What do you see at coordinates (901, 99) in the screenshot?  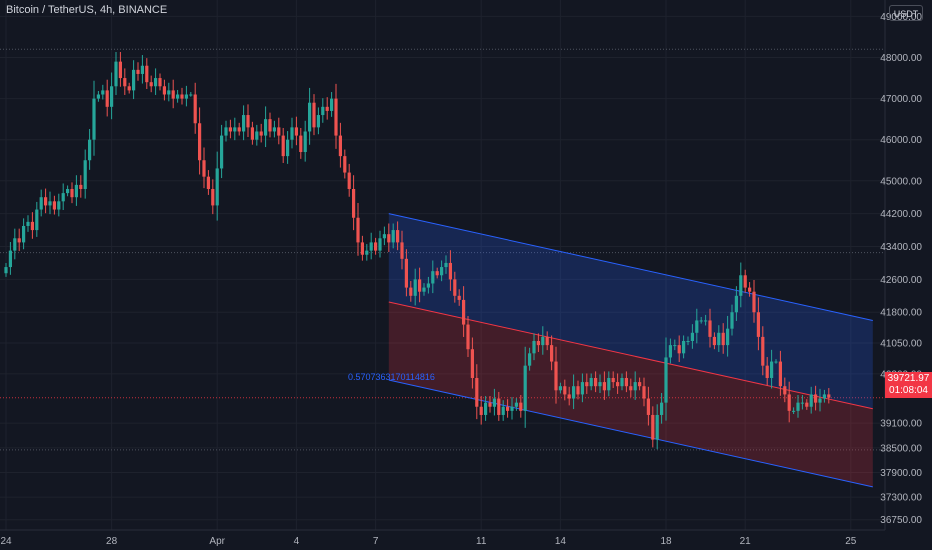 I see `price-tick-label: 47000.00` at bounding box center [901, 99].